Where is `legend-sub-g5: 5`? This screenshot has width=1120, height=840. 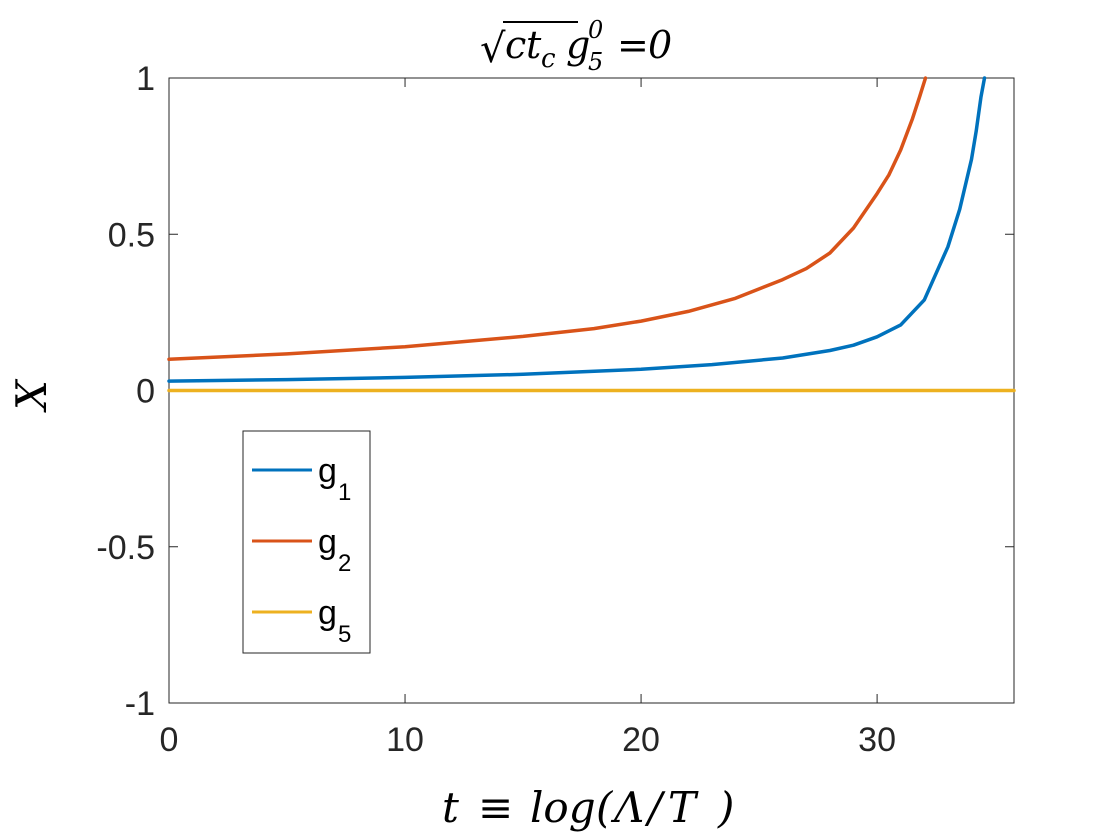 legend-sub-g5: 5 is located at coordinates (344, 634).